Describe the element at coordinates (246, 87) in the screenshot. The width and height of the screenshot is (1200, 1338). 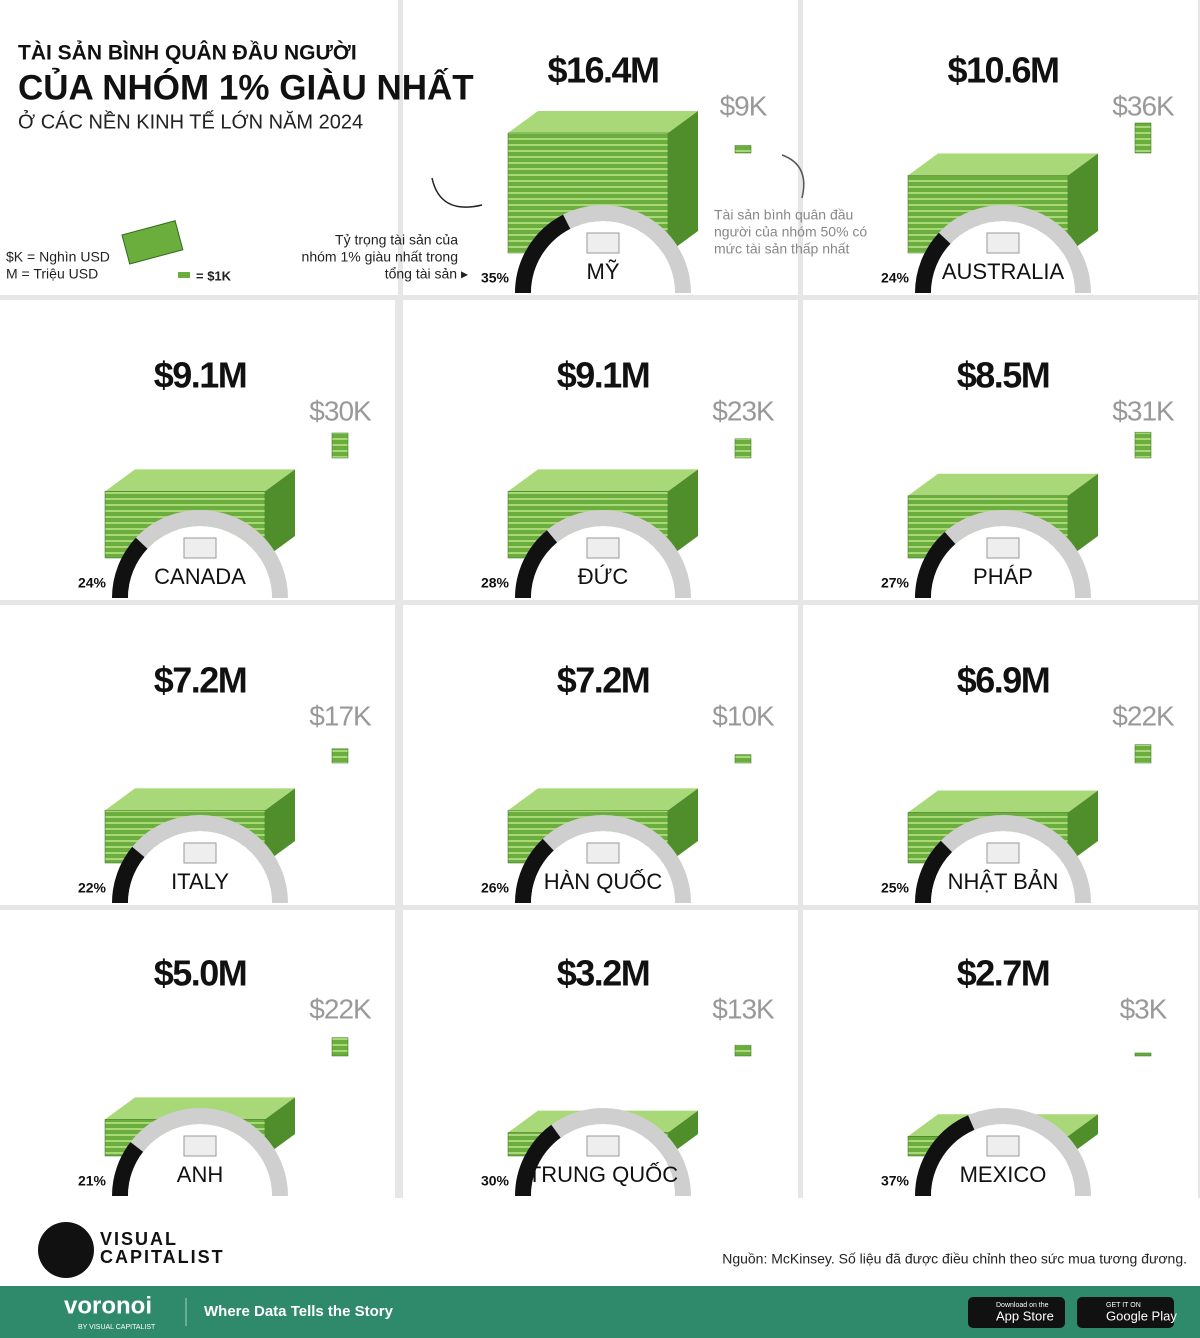
I see `title: CỦA NHÓM 1% GIÀU NHẤT` at that location.